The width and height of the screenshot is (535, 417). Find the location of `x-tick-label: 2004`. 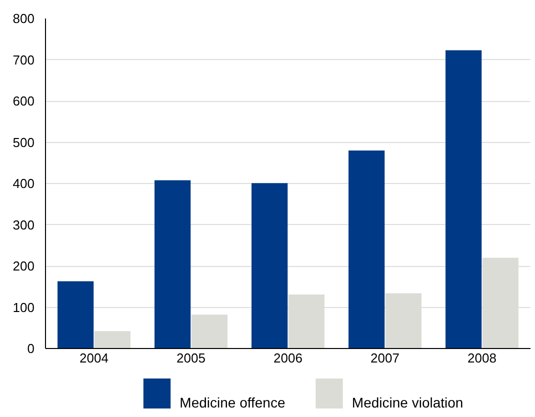

x-tick-label: 2004 is located at coordinates (94, 358).